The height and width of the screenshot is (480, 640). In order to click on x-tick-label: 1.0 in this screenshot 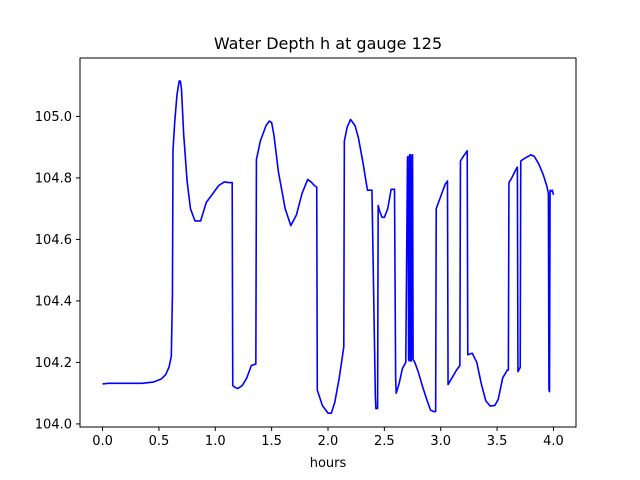, I will do `click(215, 441)`.